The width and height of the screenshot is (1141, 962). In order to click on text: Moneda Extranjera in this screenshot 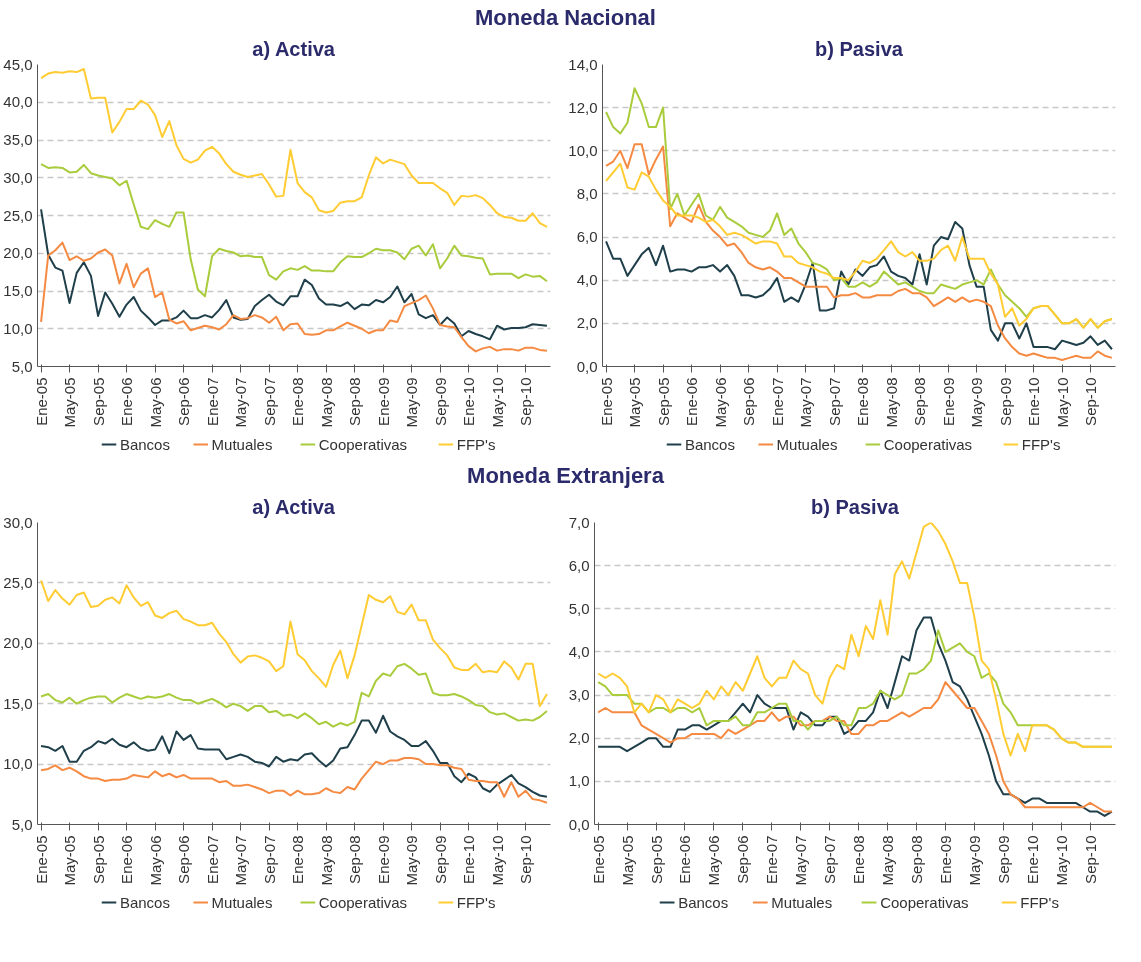, I will do `click(566, 475)`.